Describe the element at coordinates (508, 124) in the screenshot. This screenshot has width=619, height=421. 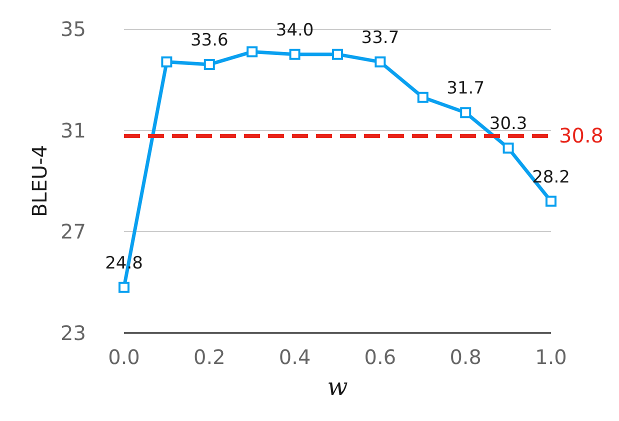
I see `data-label: 30.3` at that location.